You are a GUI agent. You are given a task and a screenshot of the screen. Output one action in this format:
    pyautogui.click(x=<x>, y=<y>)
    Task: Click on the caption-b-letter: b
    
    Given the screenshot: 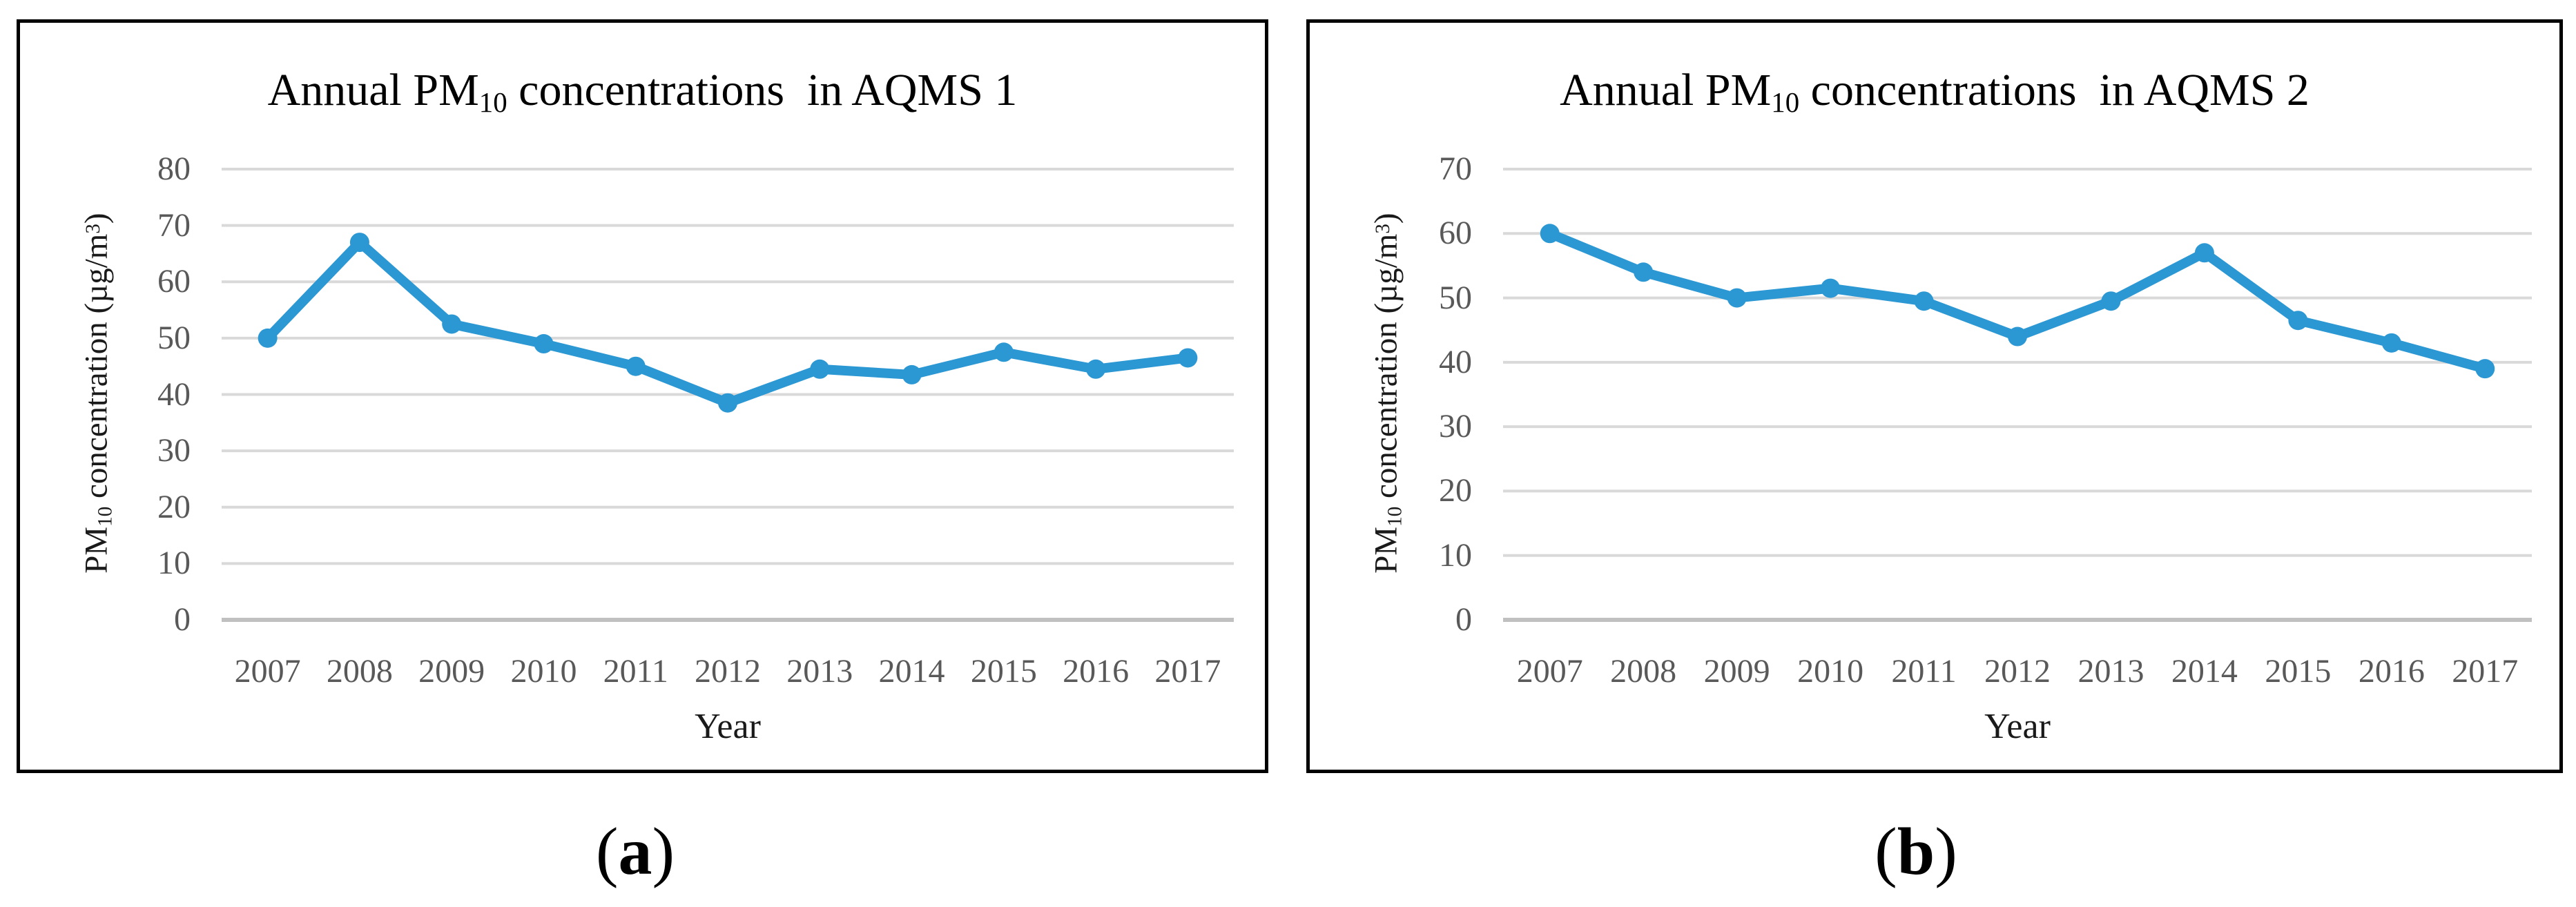 What is the action you would take?
    pyautogui.click(x=1916, y=852)
    